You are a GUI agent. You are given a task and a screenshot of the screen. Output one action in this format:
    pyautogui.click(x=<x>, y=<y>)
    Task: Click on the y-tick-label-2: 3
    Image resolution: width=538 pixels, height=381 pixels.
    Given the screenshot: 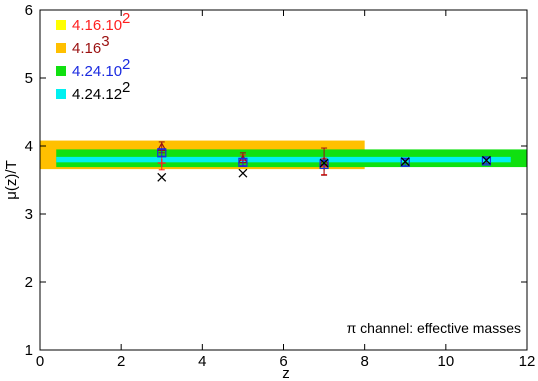 What is the action you would take?
    pyautogui.click(x=29, y=214)
    